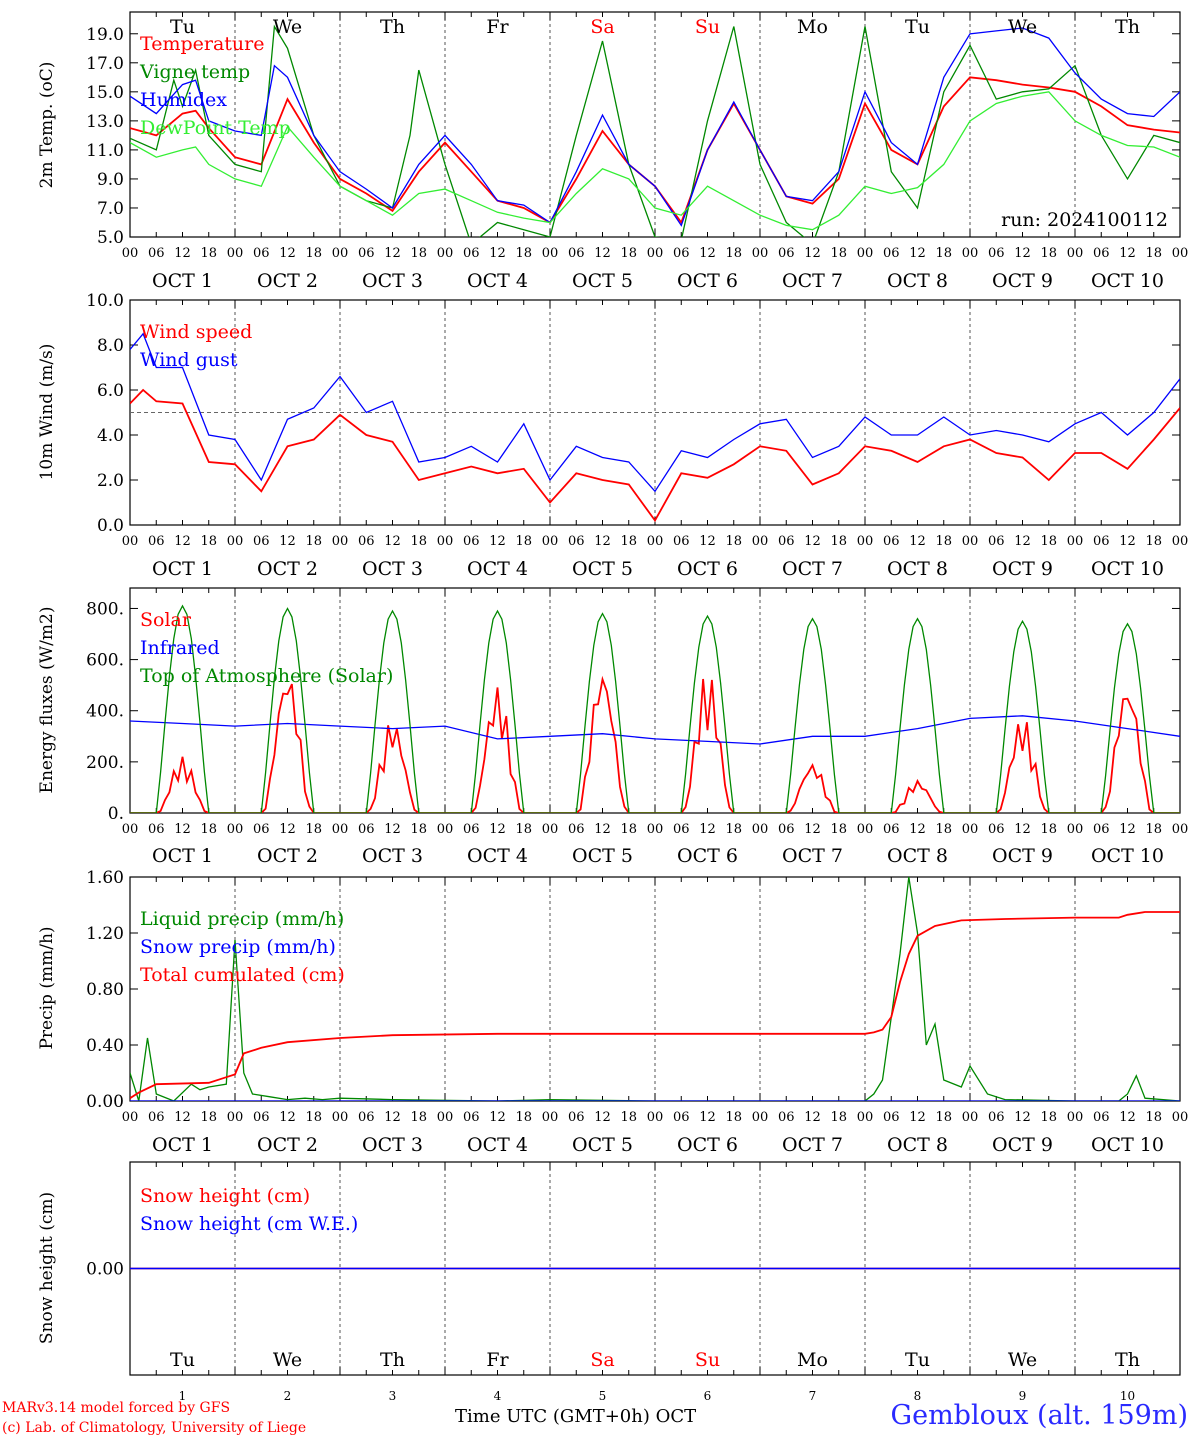 Image resolution: width=1194 pixels, height=1440 pixels. What do you see at coordinates (215, 128) in the screenshot?
I see `legend-entry: DewPoint Temp` at bounding box center [215, 128].